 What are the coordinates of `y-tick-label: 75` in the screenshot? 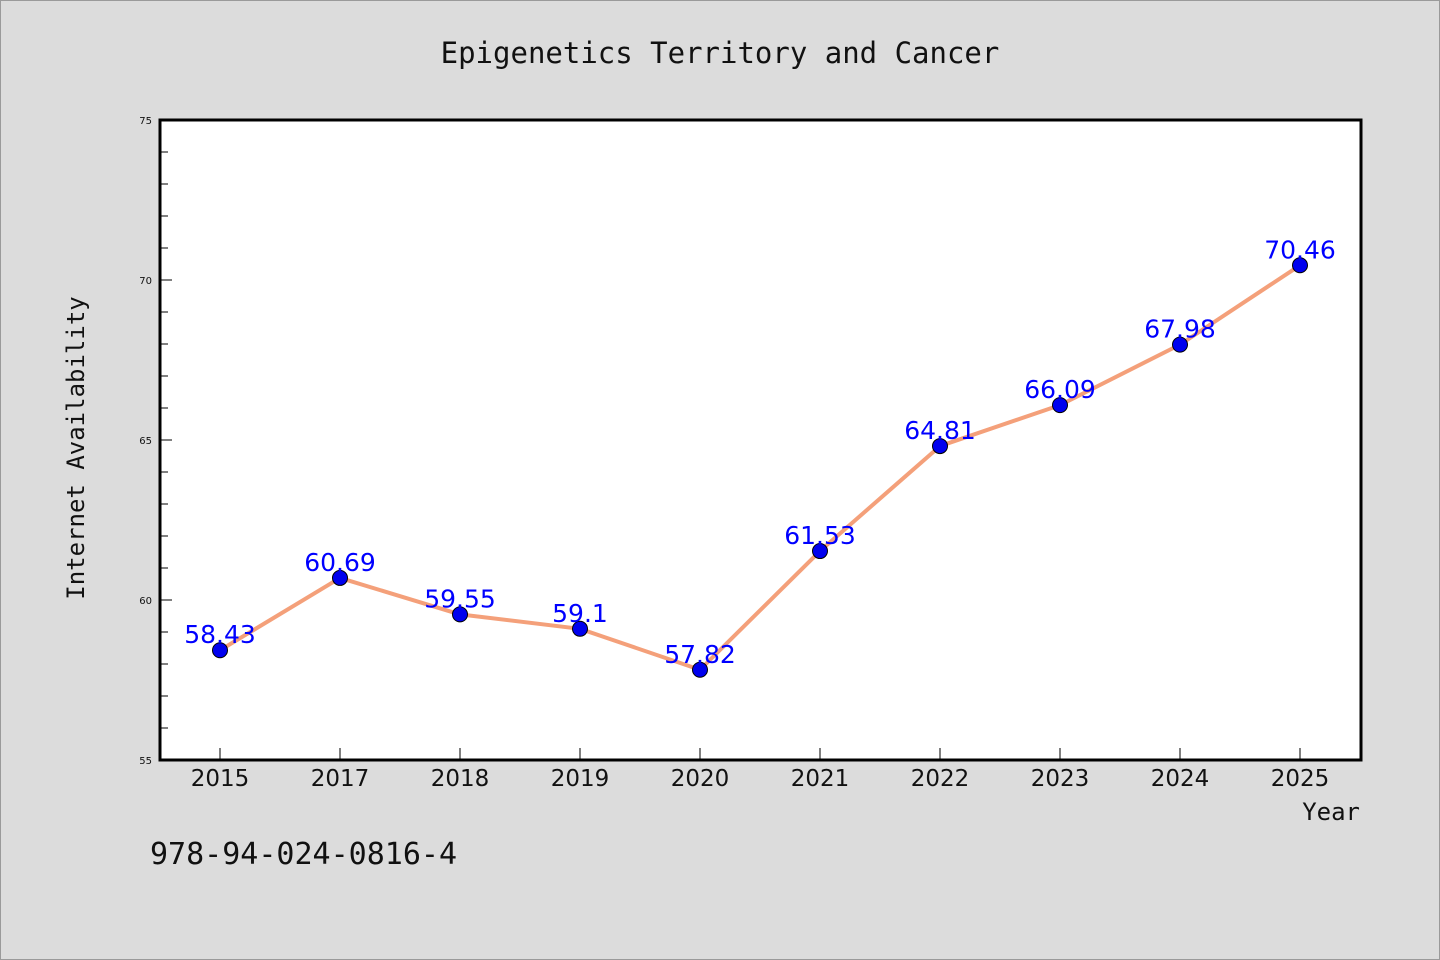 It's located at (145, 121).